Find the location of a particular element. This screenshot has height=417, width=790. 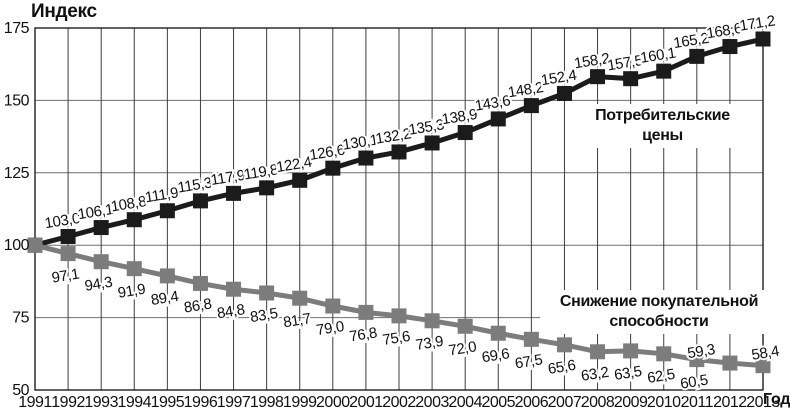

x-tick-label: 1992 is located at coordinates (68, 402).